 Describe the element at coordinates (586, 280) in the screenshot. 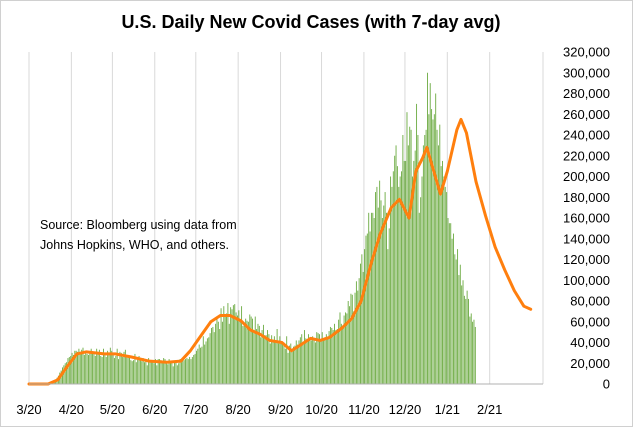

I see `y-tick-label-5: 100,000` at that location.